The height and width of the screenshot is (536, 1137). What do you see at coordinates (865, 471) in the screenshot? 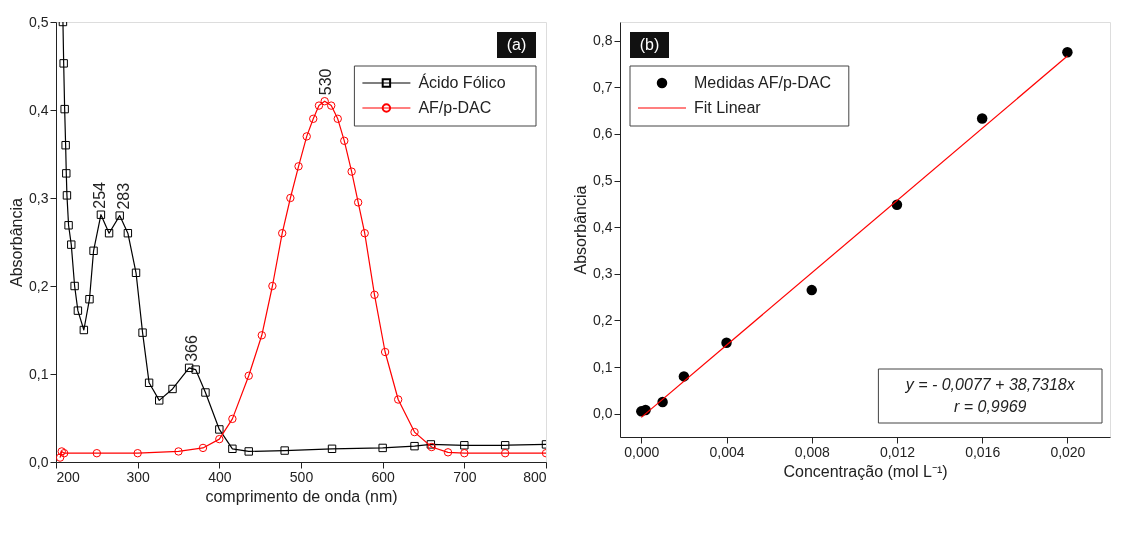
I see `x-axis-title: Concentração (mol L⁻¹)` at bounding box center [865, 471].